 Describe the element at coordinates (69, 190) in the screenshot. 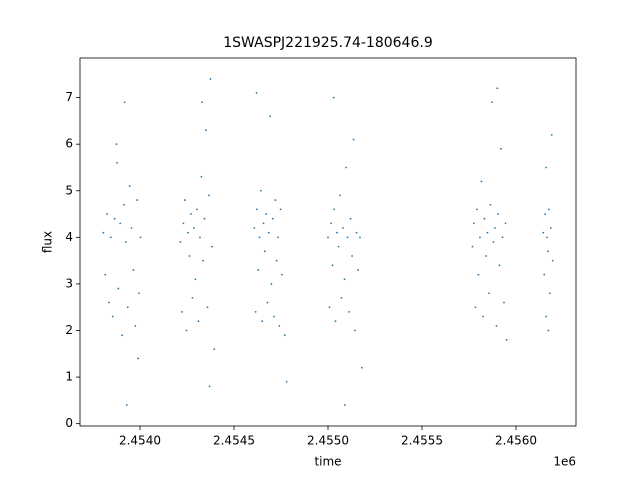

I see `y-tick-label: 5` at that location.